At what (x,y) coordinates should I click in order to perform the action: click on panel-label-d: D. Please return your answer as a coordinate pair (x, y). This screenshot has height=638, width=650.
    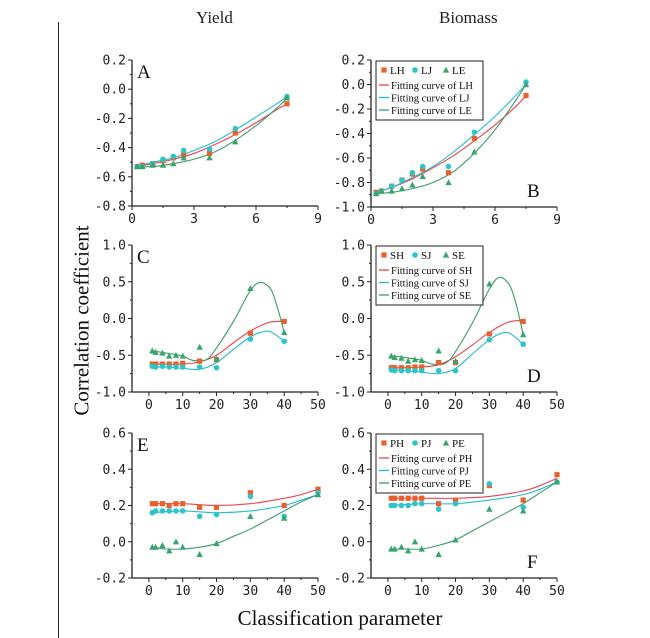
    Looking at the image, I should click on (534, 376).